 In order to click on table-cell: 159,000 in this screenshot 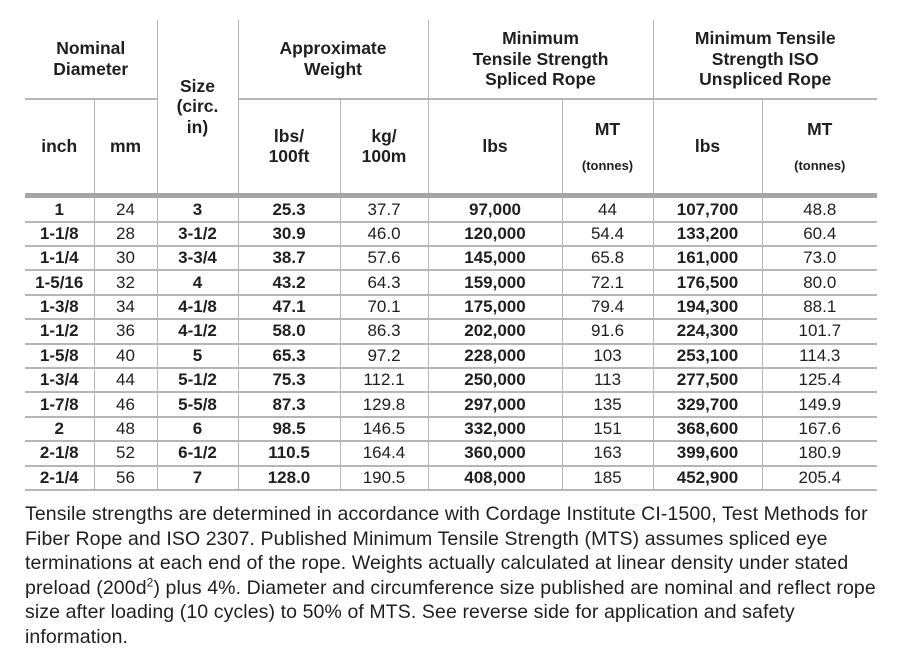, I will do `click(495, 283)`.